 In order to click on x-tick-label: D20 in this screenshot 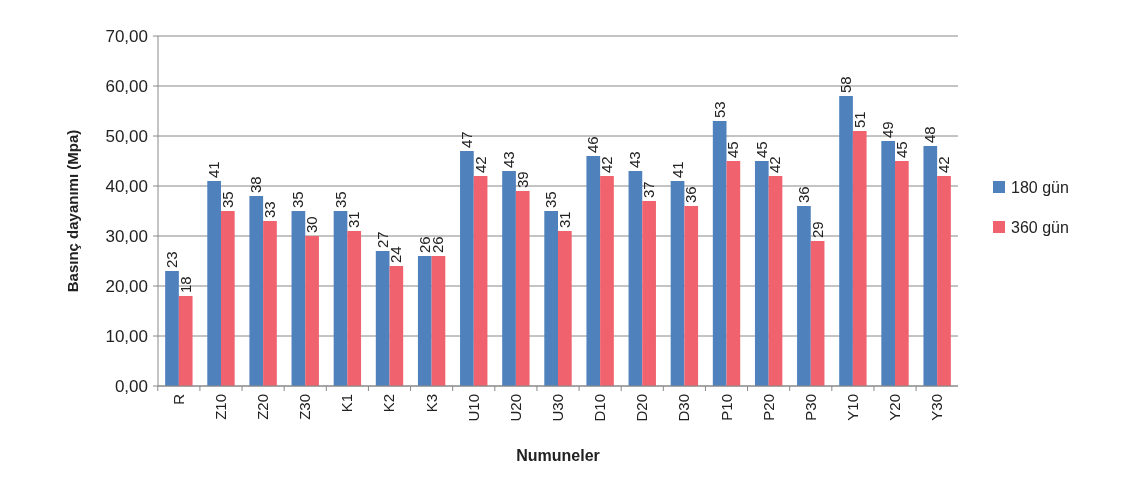, I will do `click(642, 408)`.